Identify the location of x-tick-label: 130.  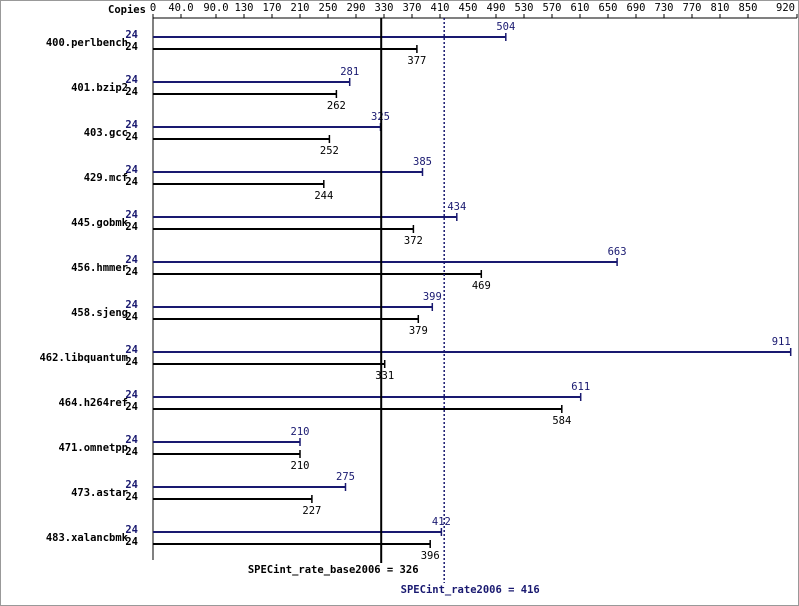
(244, 8).